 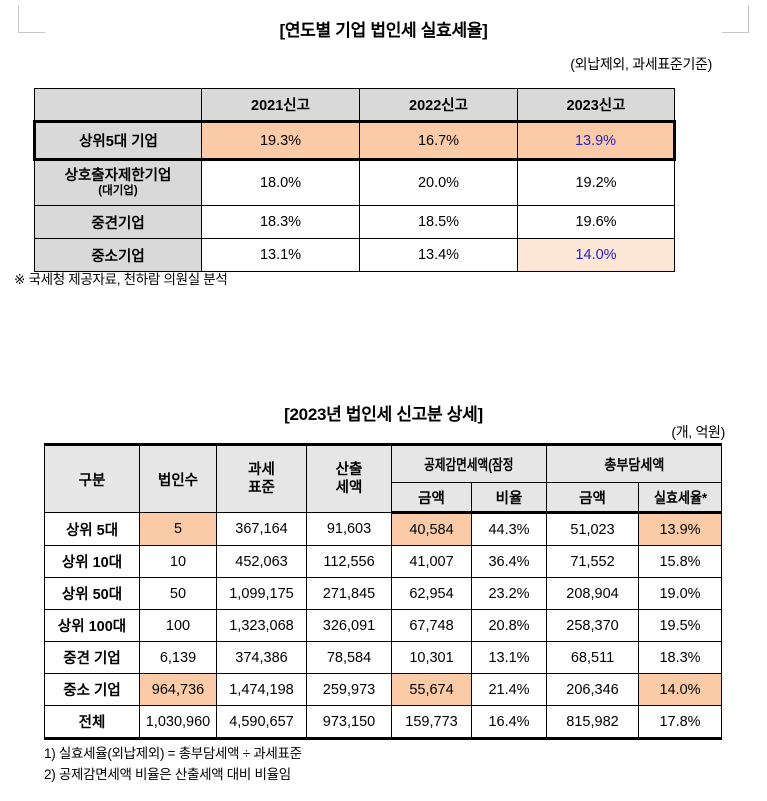 I want to click on crop-mark-top-left, so click(x=31, y=19).